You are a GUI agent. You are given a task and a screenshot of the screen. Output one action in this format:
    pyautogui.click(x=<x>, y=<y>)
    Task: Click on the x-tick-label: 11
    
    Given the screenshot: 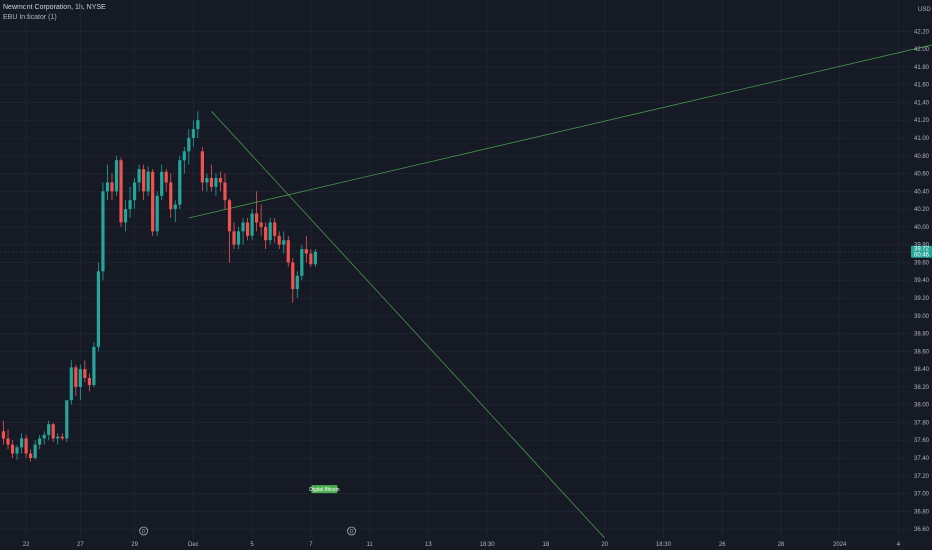 What is the action you would take?
    pyautogui.click(x=370, y=545)
    